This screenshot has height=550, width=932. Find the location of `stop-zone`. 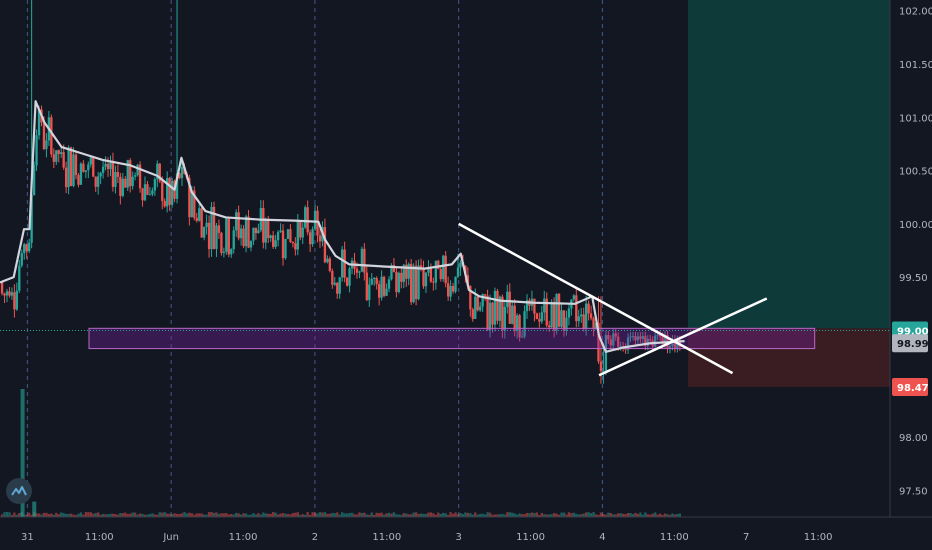

stop-zone is located at coordinates (789, 357).